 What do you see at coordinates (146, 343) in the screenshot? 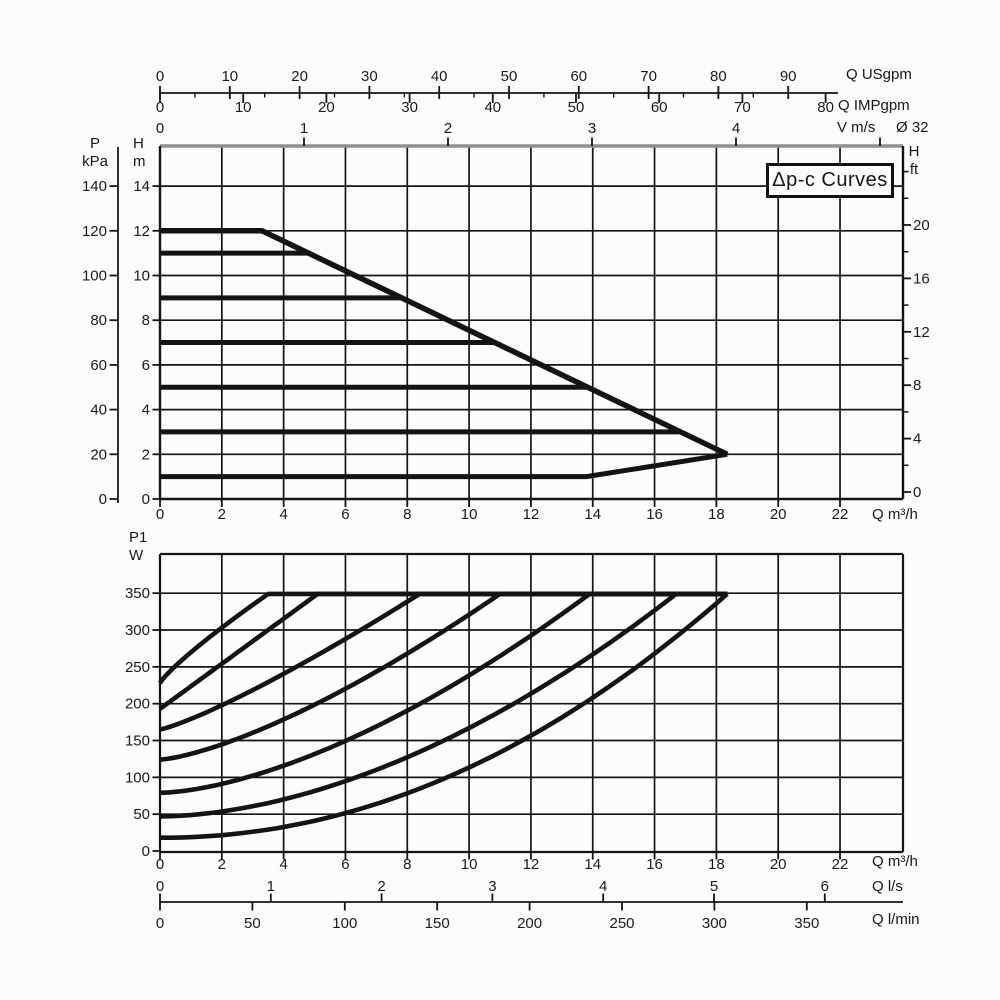
I see `head-m-axis: 14 12 10 8 6 4 2 0` at bounding box center [146, 343].